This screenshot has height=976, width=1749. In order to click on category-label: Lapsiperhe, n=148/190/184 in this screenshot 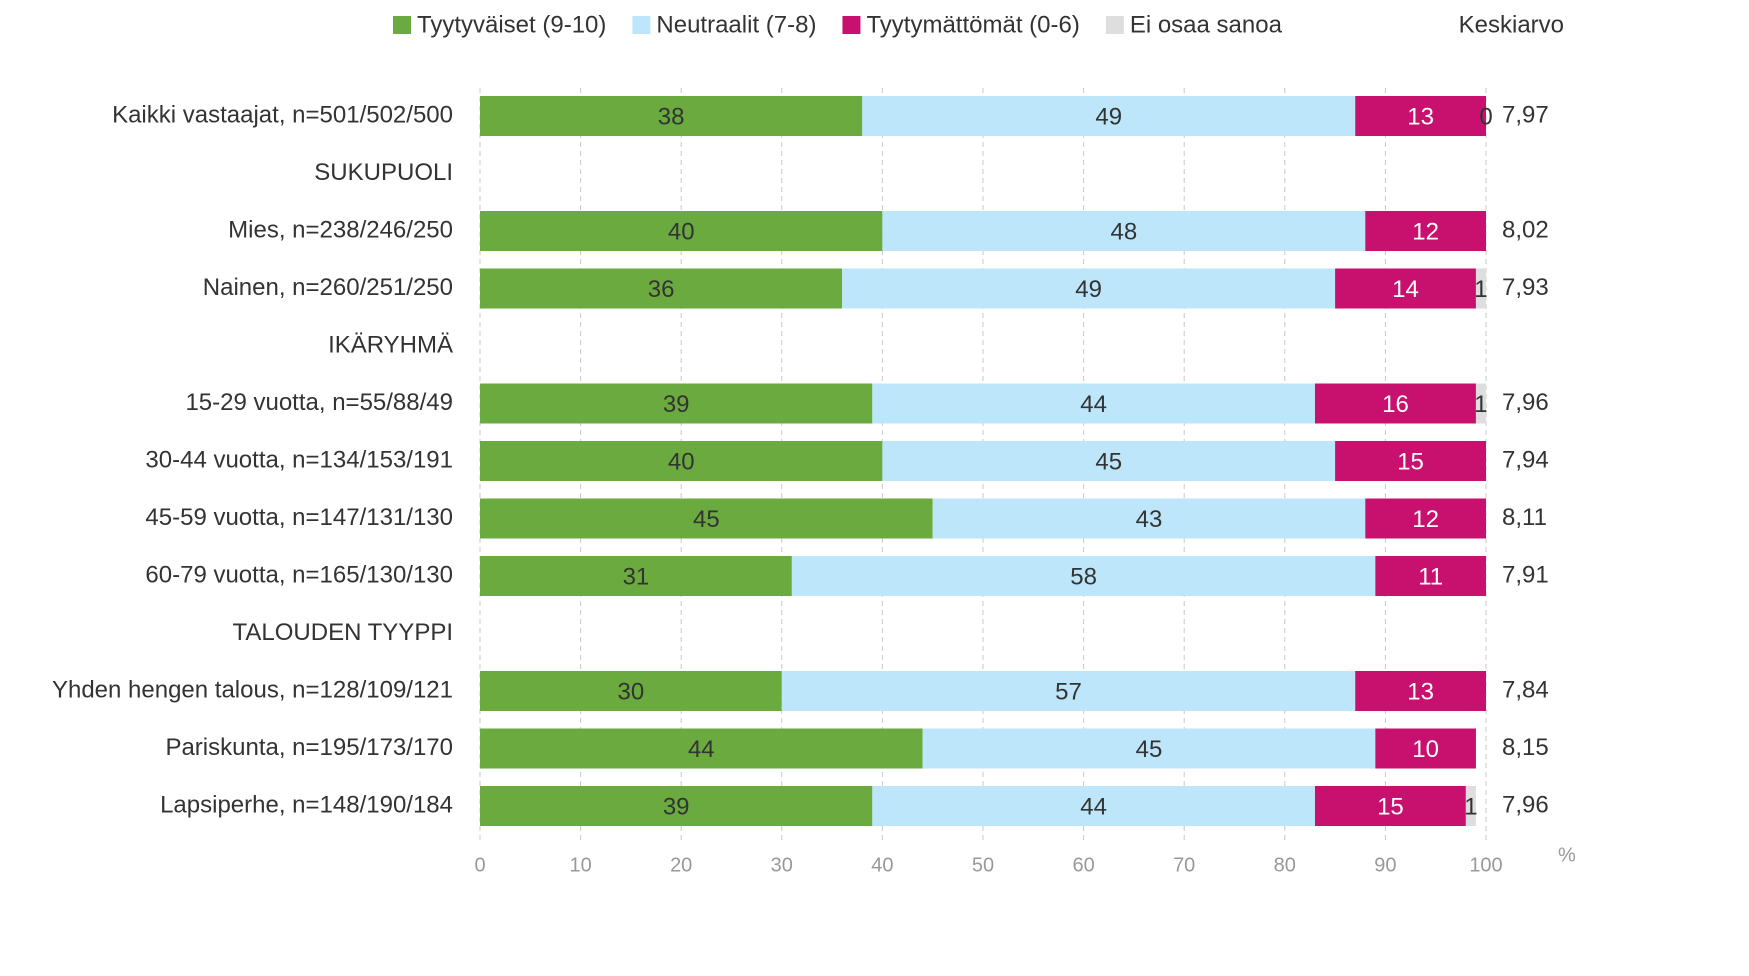, I will do `click(306, 804)`.